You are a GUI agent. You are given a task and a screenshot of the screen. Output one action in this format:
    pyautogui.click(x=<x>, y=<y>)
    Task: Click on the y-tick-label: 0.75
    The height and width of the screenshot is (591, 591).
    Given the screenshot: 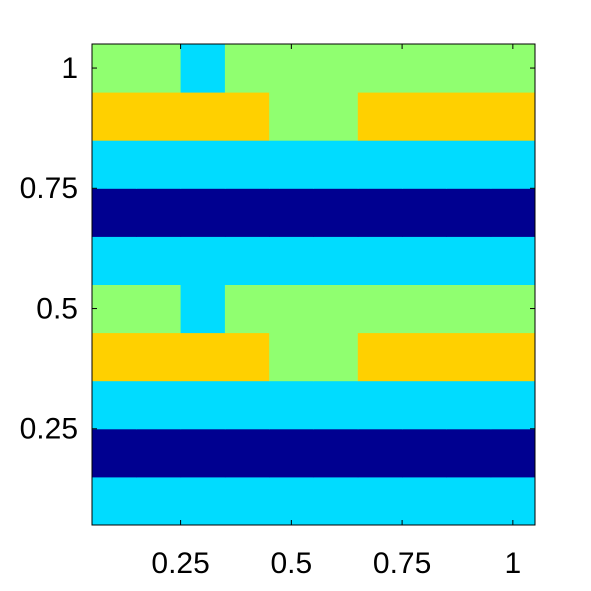 What is the action you would take?
    pyautogui.click(x=49, y=188)
    